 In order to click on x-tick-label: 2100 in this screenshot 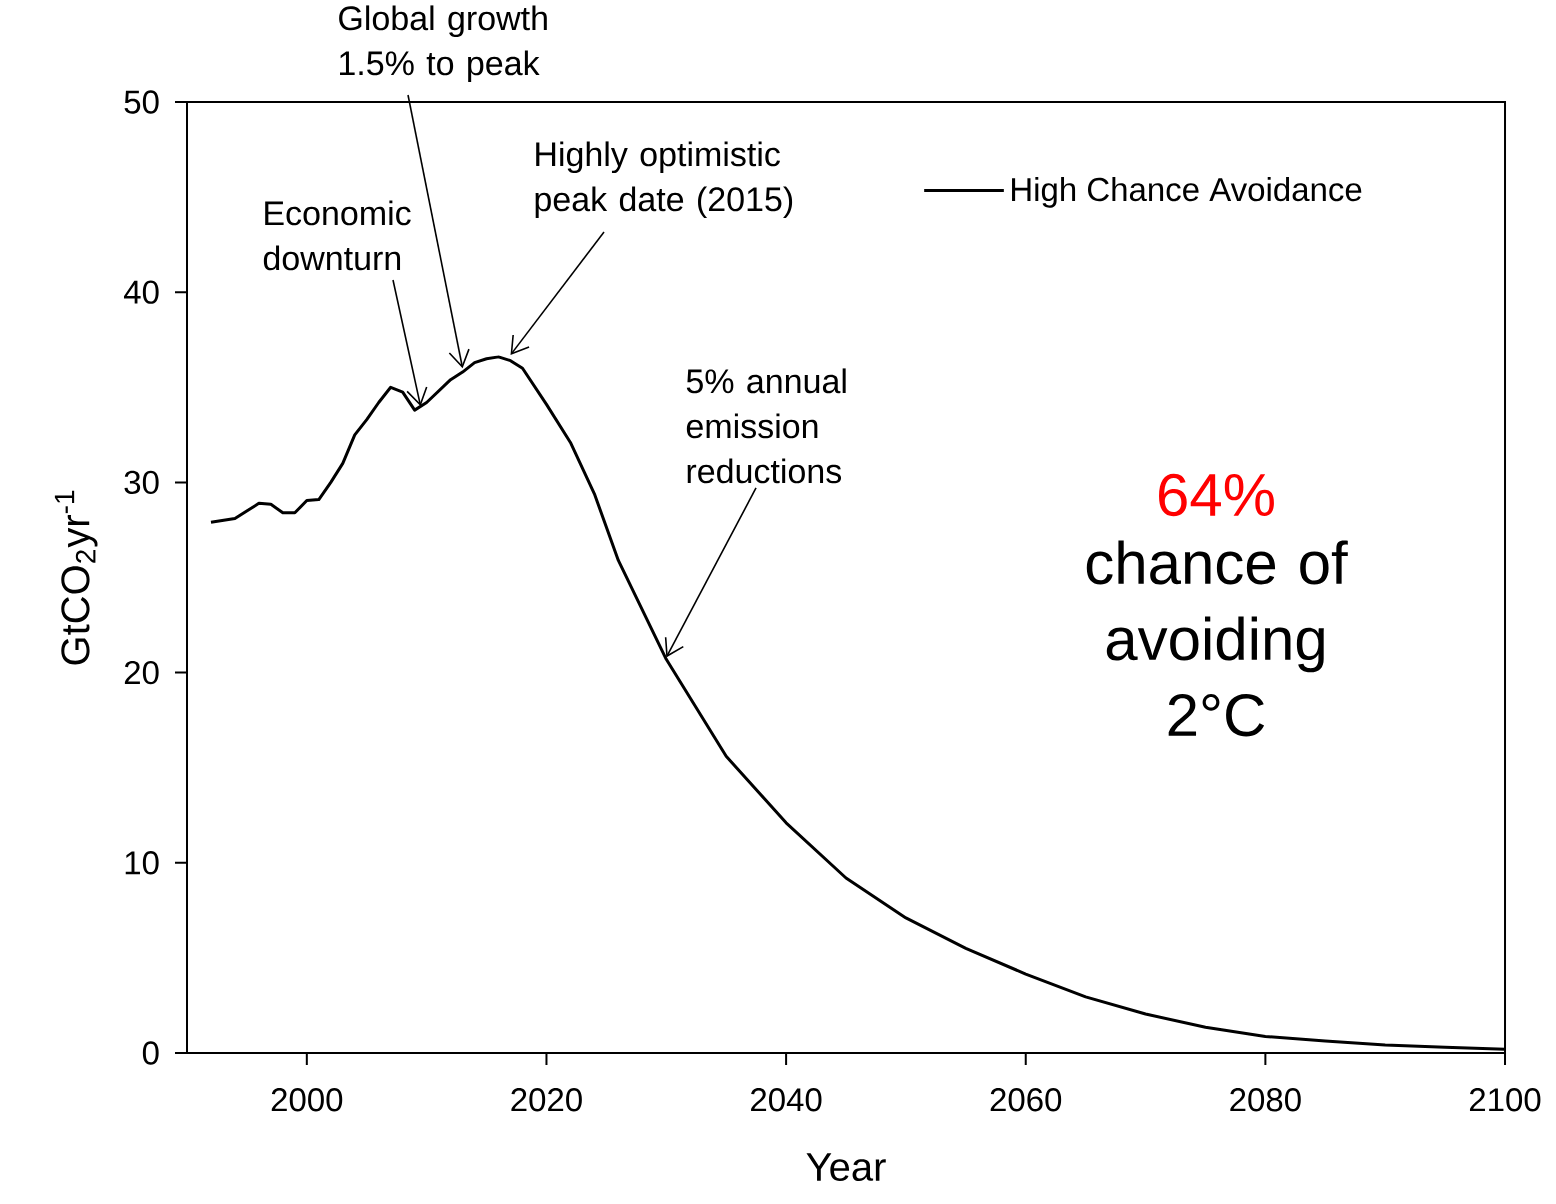, I will do `click(1505, 1100)`.